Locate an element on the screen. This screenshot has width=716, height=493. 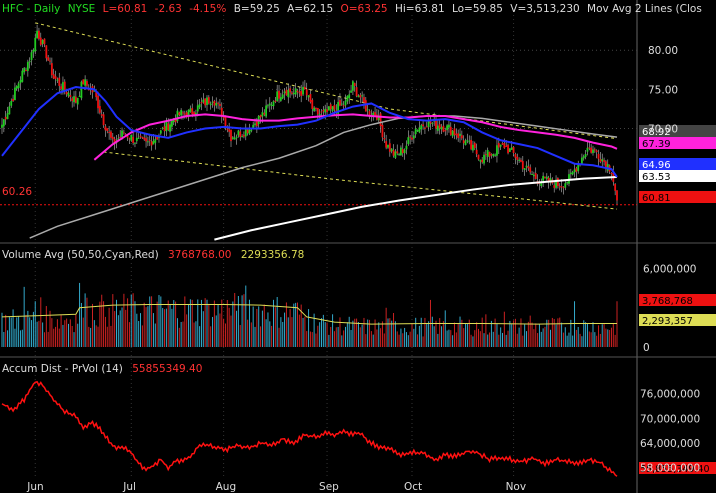
ad-header: Accum Dist - PrVol (14) 55855349.40 is located at coordinates (102, 369).